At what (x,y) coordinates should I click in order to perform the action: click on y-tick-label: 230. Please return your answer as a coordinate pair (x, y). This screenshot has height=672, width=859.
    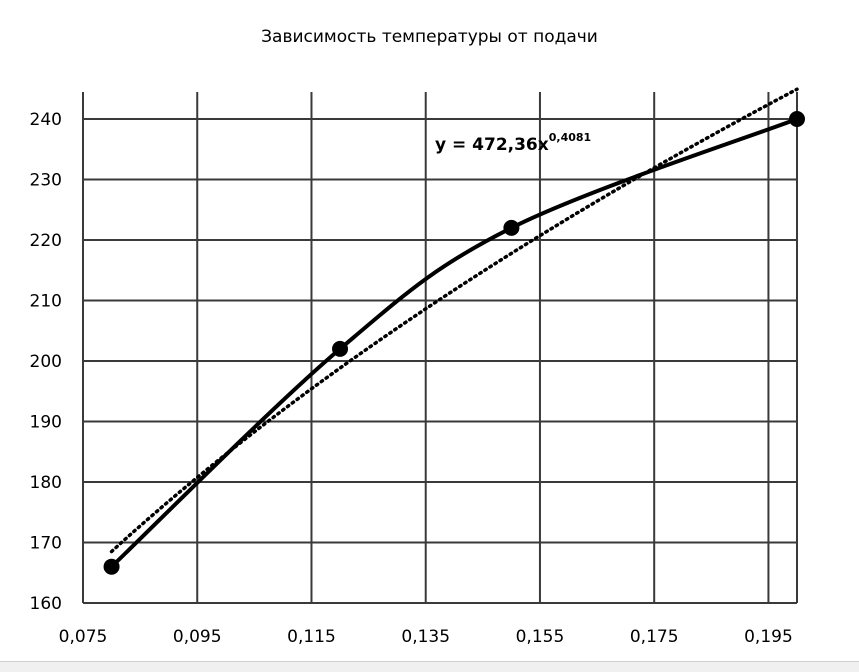
    Looking at the image, I should click on (46, 181).